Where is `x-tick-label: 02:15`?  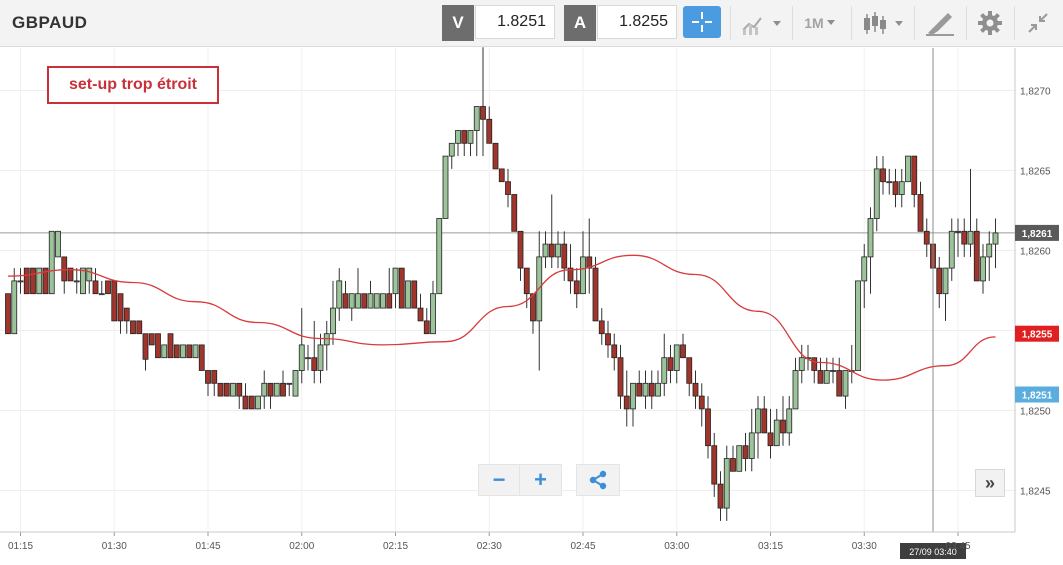
x-tick-label: 02:15 is located at coordinates (395, 546).